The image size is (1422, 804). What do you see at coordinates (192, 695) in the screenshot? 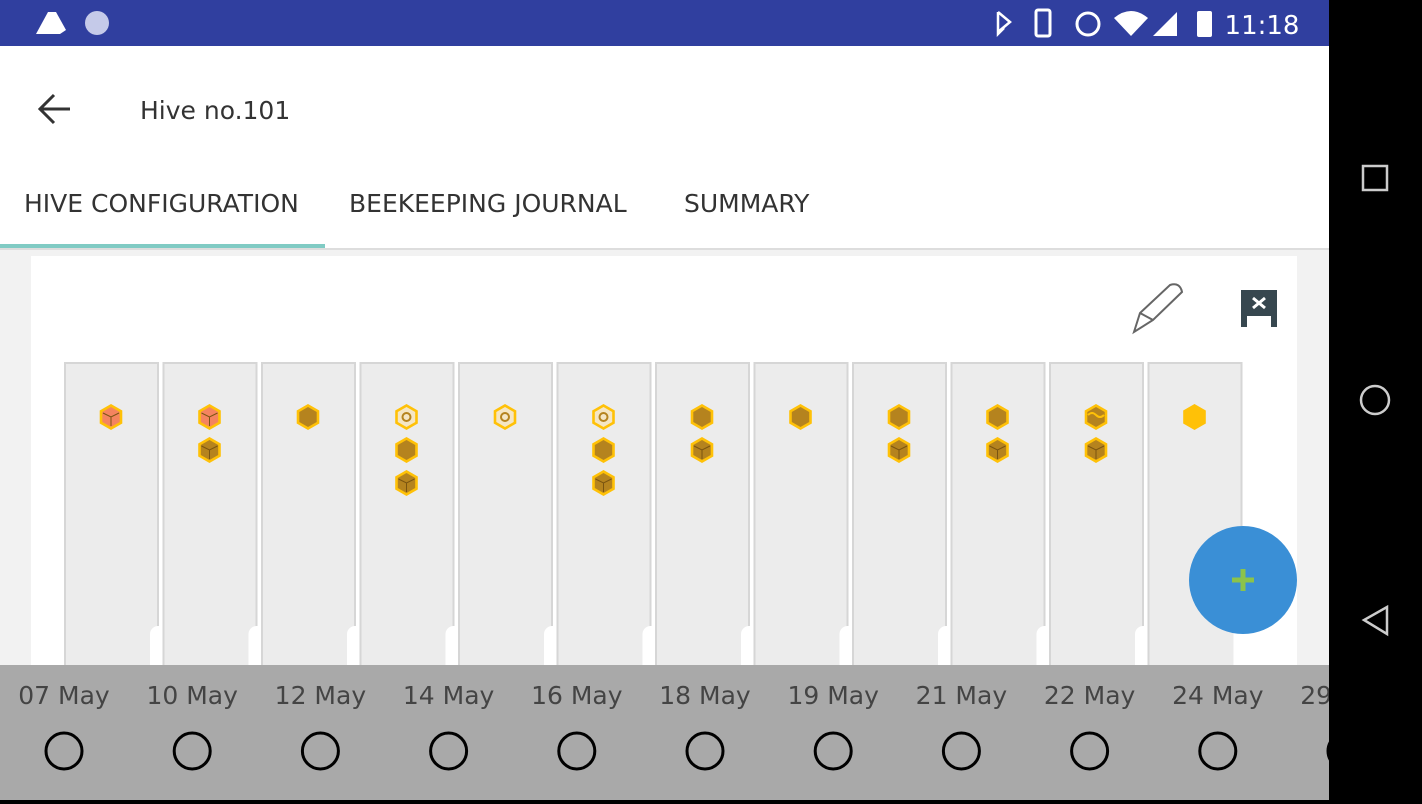
I see `timeline-date: 10 May` at bounding box center [192, 695].